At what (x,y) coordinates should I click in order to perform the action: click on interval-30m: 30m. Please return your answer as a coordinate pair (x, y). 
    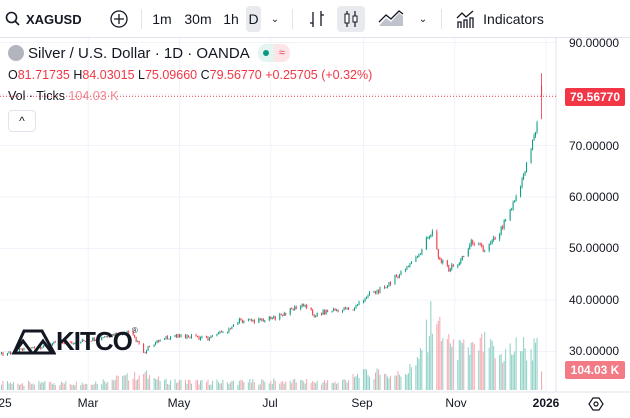
    Looking at the image, I should click on (198, 19).